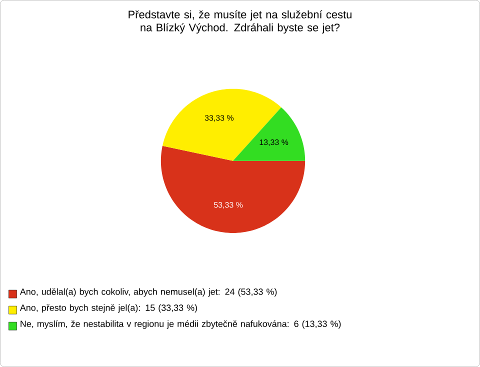 This screenshot has height=367, width=480. Describe the element at coordinates (180, 324) in the screenshot. I see `legend-label: Ne, myslím, že nestabilita v regionu je médii zbytečně nafukována: 6 (13,33 %)` at that location.